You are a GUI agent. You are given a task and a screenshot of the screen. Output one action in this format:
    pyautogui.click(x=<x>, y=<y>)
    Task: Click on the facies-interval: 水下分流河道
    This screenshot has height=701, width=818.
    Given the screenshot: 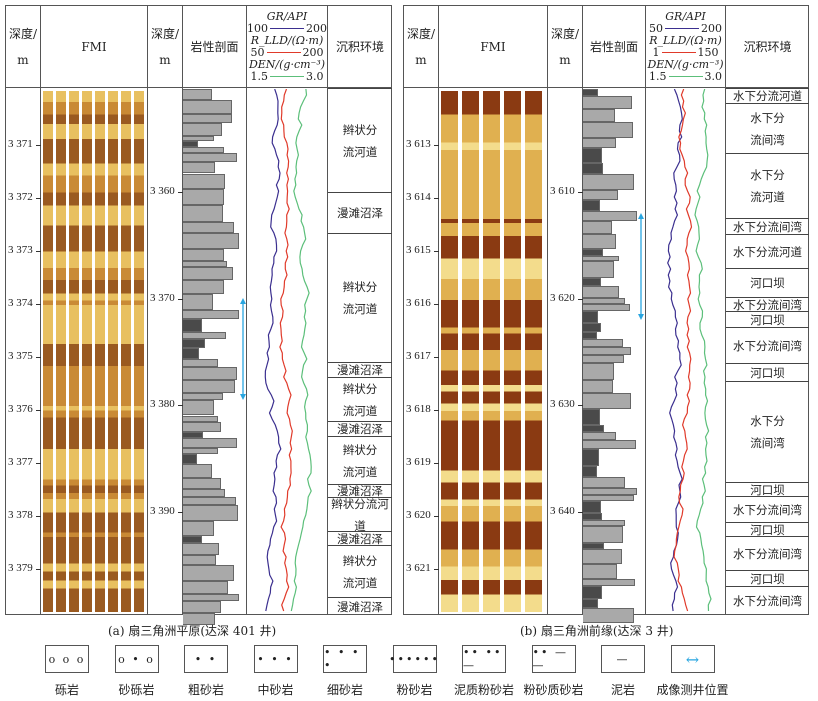 What is the action you would take?
    pyautogui.click(x=767, y=95)
    